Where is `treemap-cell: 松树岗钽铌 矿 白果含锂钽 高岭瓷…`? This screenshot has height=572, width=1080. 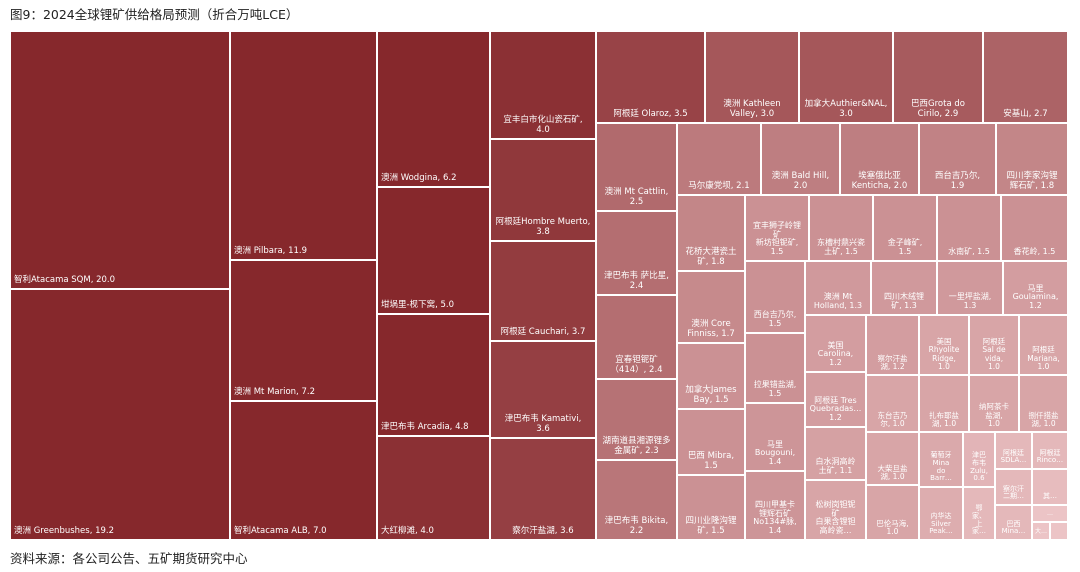 treemap-cell: 松树岗钽铌 矿 白果含锂钽 高岭瓷… is located at coordinates (835, 510).